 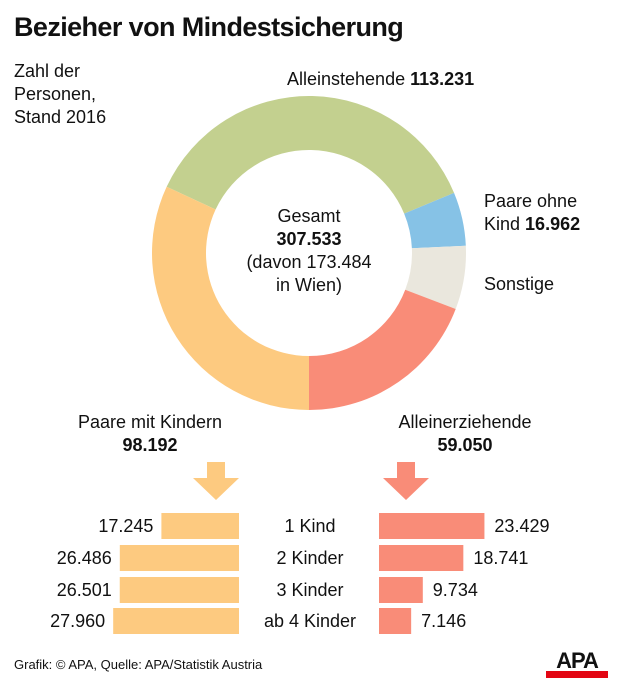 I want to click on subtitle-line: Personen,, so click(x=55, y=94).